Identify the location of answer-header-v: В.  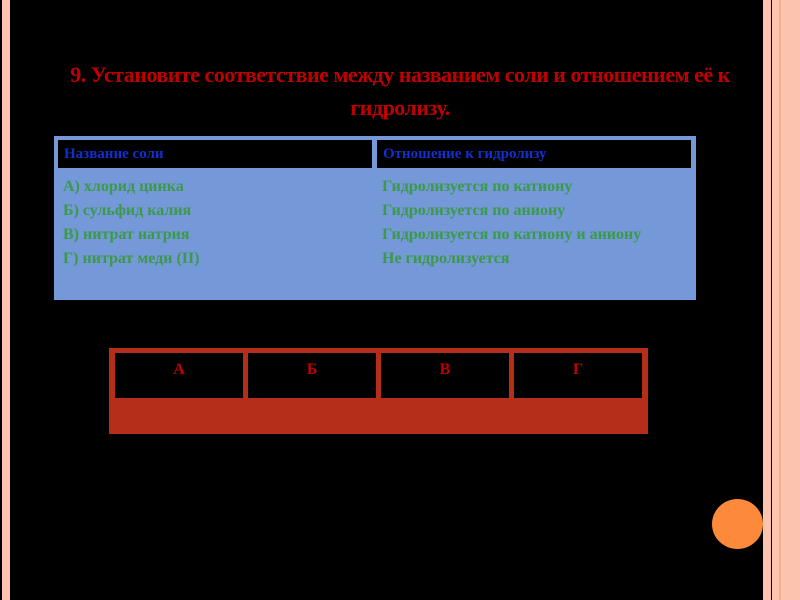
(445, 375).